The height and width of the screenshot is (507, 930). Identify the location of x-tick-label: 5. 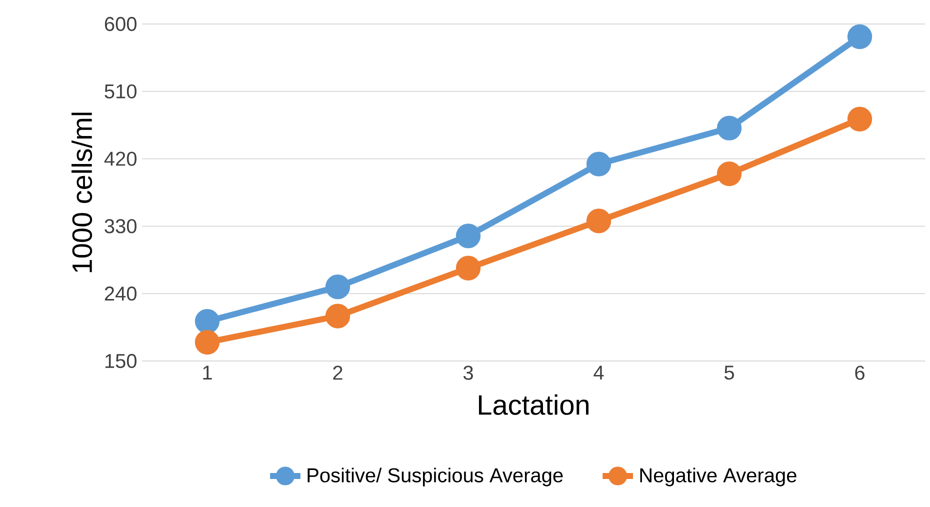
(729, 373).